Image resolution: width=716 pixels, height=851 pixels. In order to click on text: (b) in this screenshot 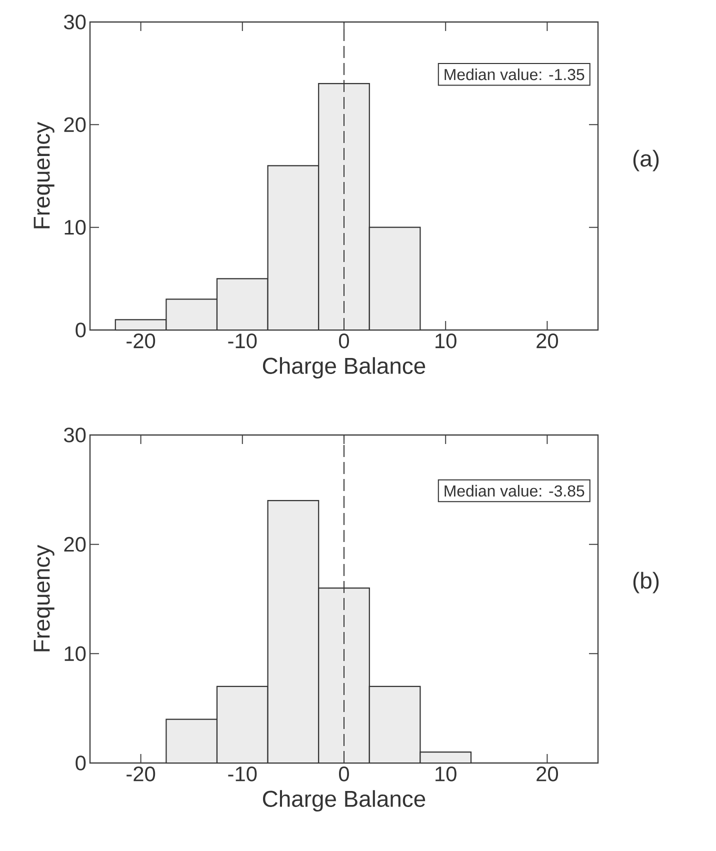, I will do `click(646, 583)`.